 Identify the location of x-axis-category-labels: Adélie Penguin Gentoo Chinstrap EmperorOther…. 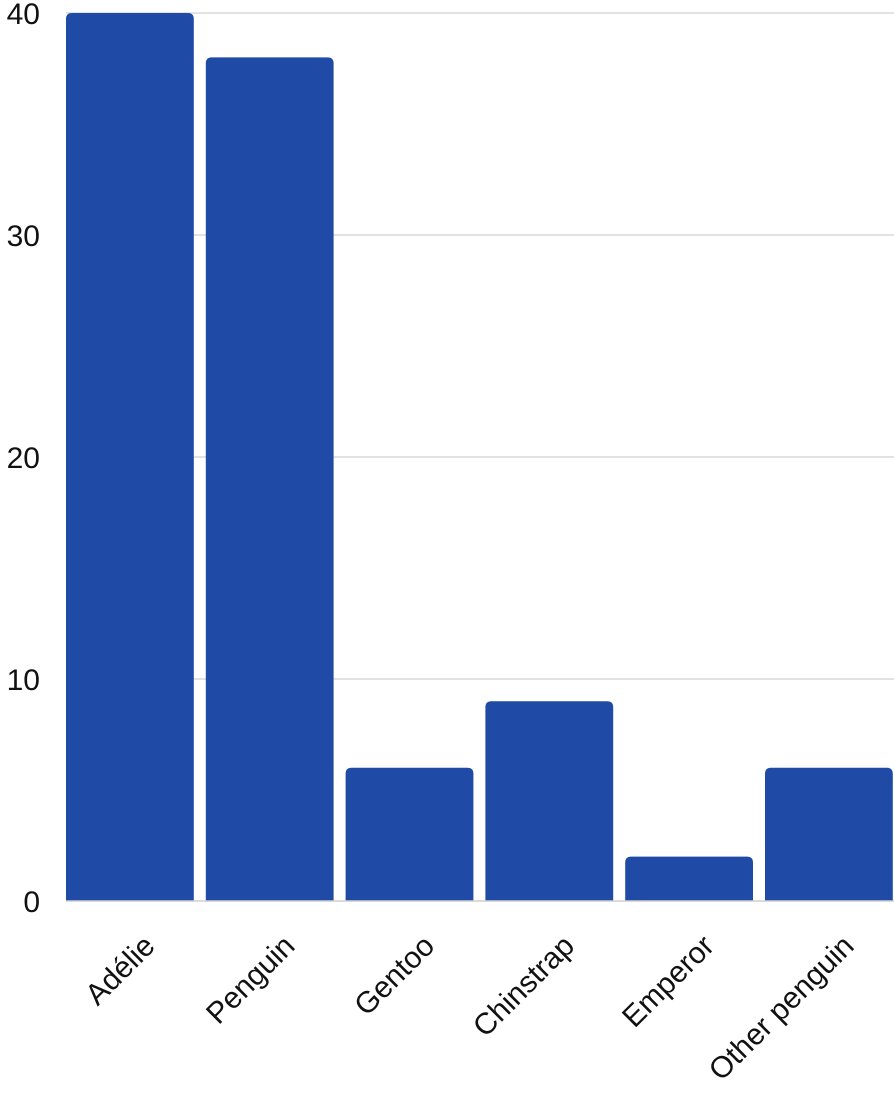
(469, 1008).